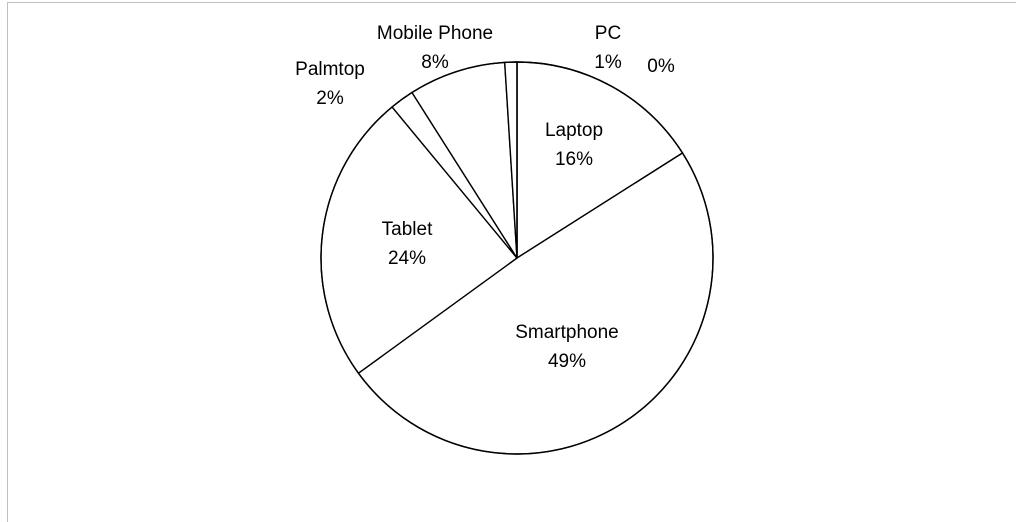  What do you see at coordinates (407, 258) in the screenshot?
I see `slice-value-label: 24%` at bounding box center [407, 258].